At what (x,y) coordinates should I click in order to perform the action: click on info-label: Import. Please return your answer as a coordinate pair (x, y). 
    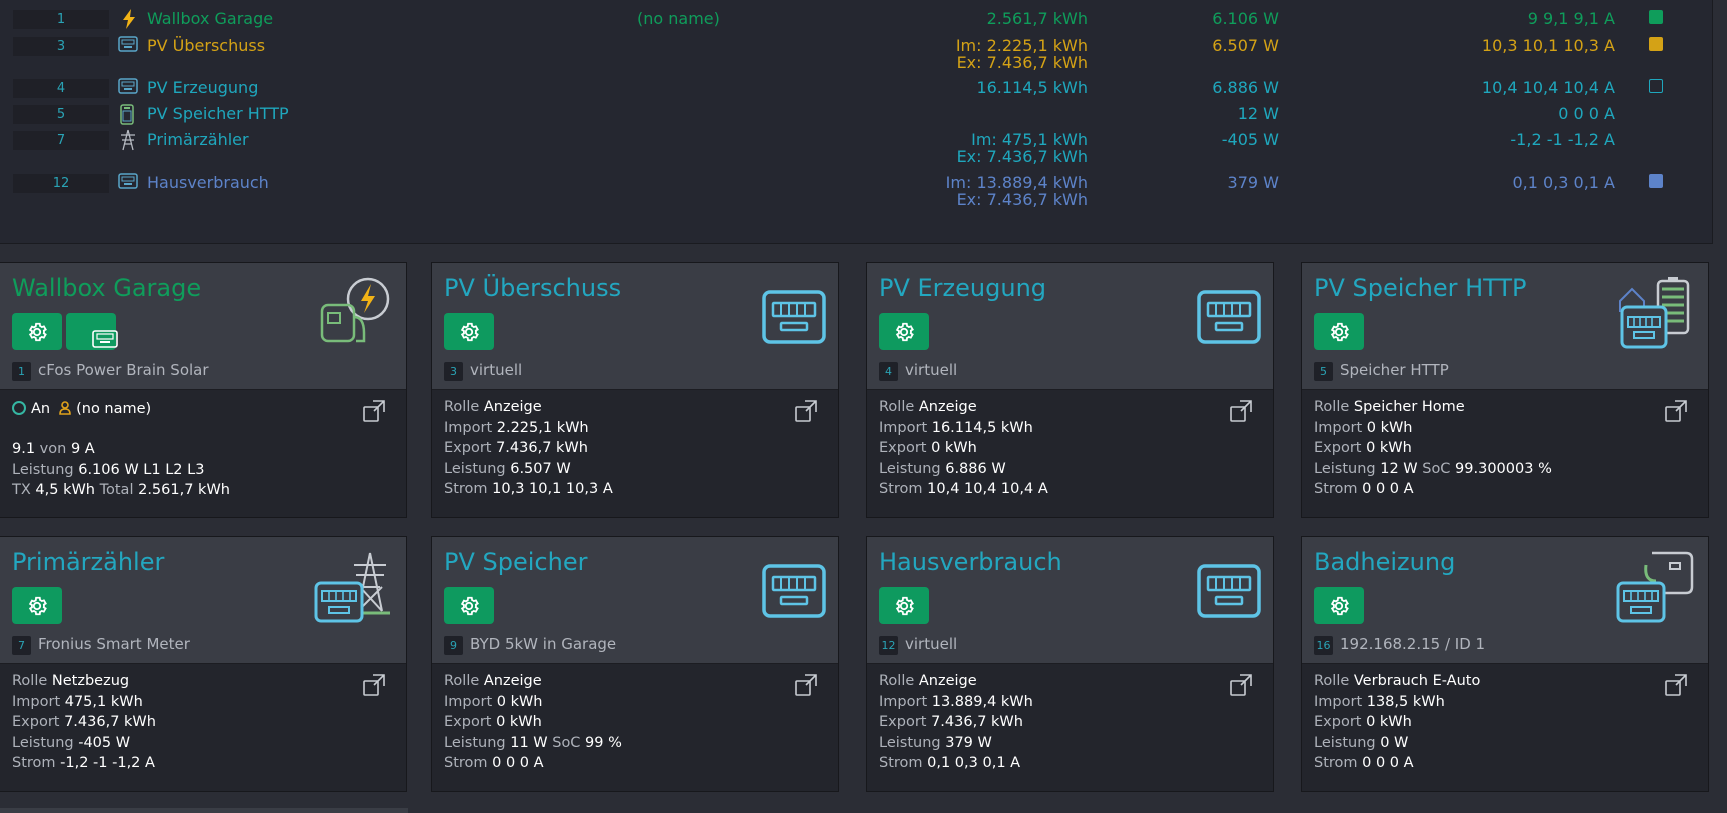
    Looking at the image, I should click on (470, 427).